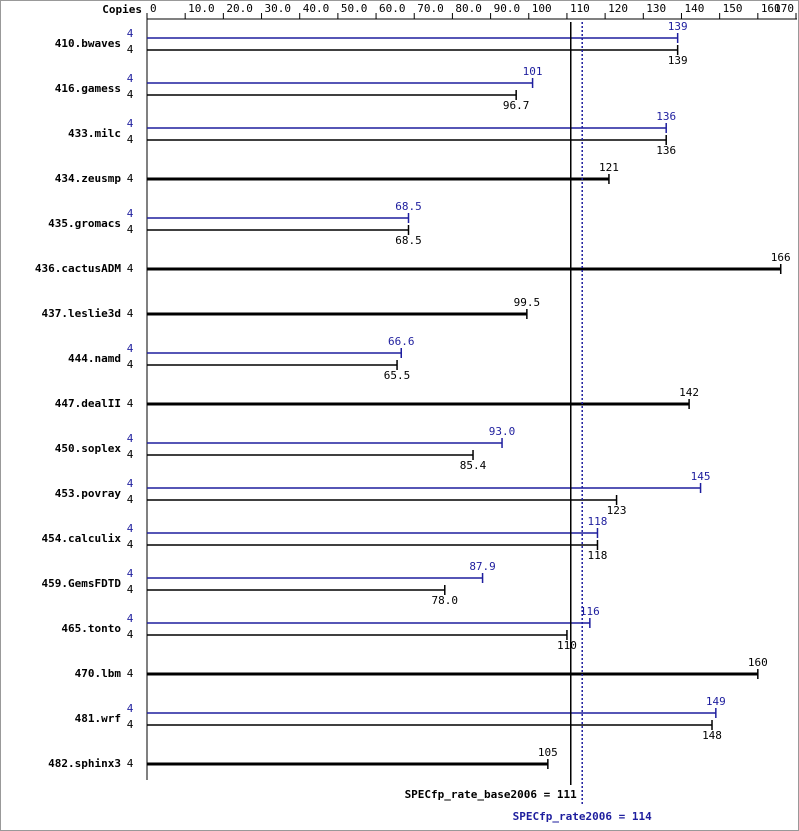 The image size is (799, 831). What do you see at coordinates (88, 403) in the screenshot?
I see `benchmark-name: 447.dealII` at bounding box center [88, 403].